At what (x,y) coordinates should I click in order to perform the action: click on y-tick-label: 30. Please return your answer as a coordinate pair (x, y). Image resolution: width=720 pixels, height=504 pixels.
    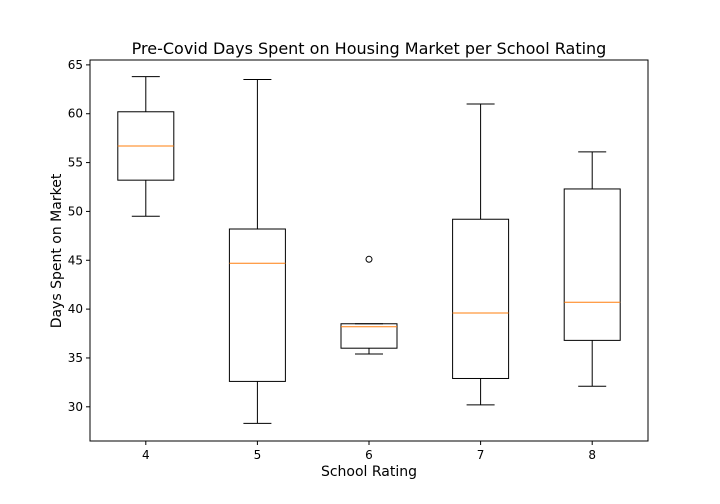
    Looking at the image, I should click on (75, 407).